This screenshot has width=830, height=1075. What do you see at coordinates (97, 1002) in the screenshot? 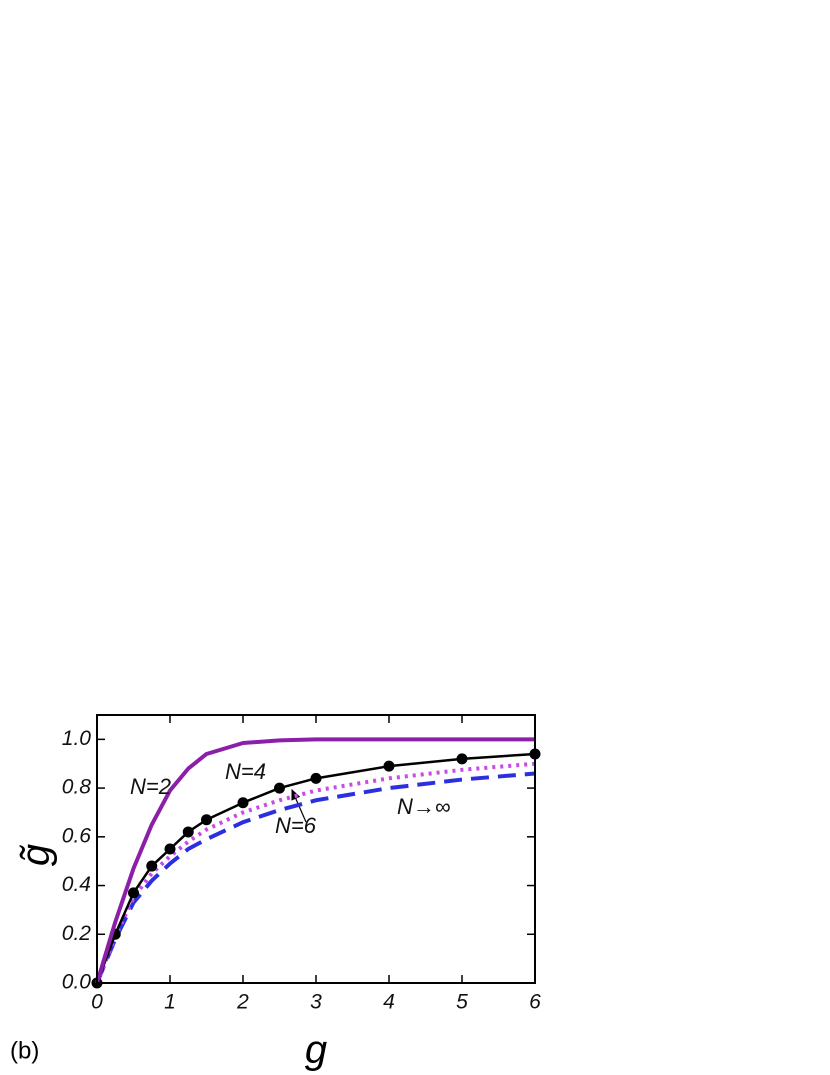
I see `x-tick-label: 0` at bounding box center [97, 1002].